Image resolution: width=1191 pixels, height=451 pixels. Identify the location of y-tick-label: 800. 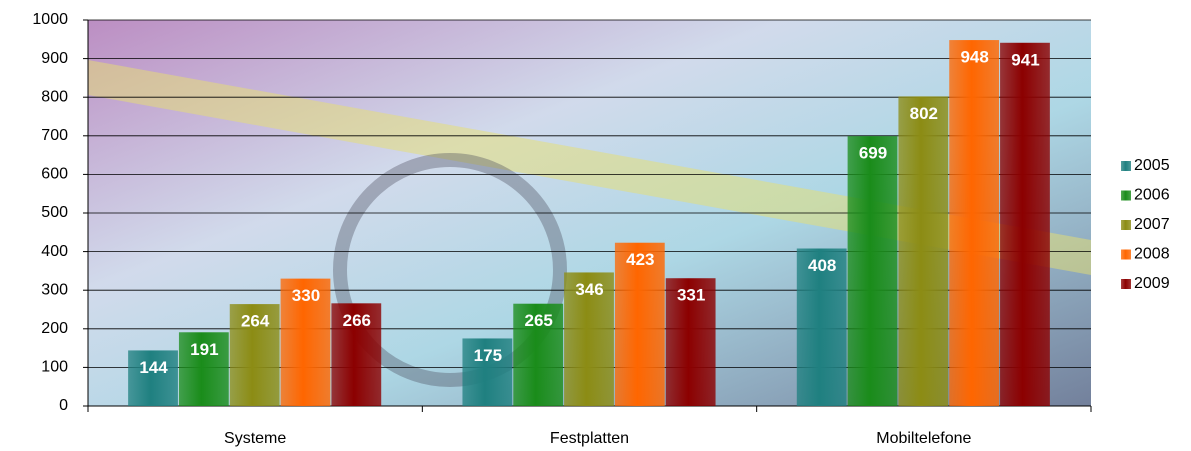
(54, 96).